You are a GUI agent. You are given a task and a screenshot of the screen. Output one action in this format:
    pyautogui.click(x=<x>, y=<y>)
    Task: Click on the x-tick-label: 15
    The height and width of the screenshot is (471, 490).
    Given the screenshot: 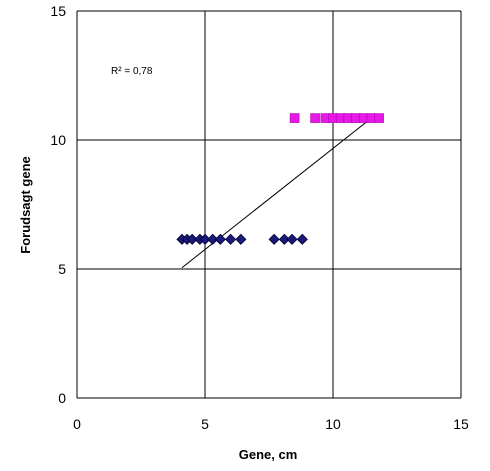 What is the action you would take?
    pyautogui.click(x=461, y=424)
    